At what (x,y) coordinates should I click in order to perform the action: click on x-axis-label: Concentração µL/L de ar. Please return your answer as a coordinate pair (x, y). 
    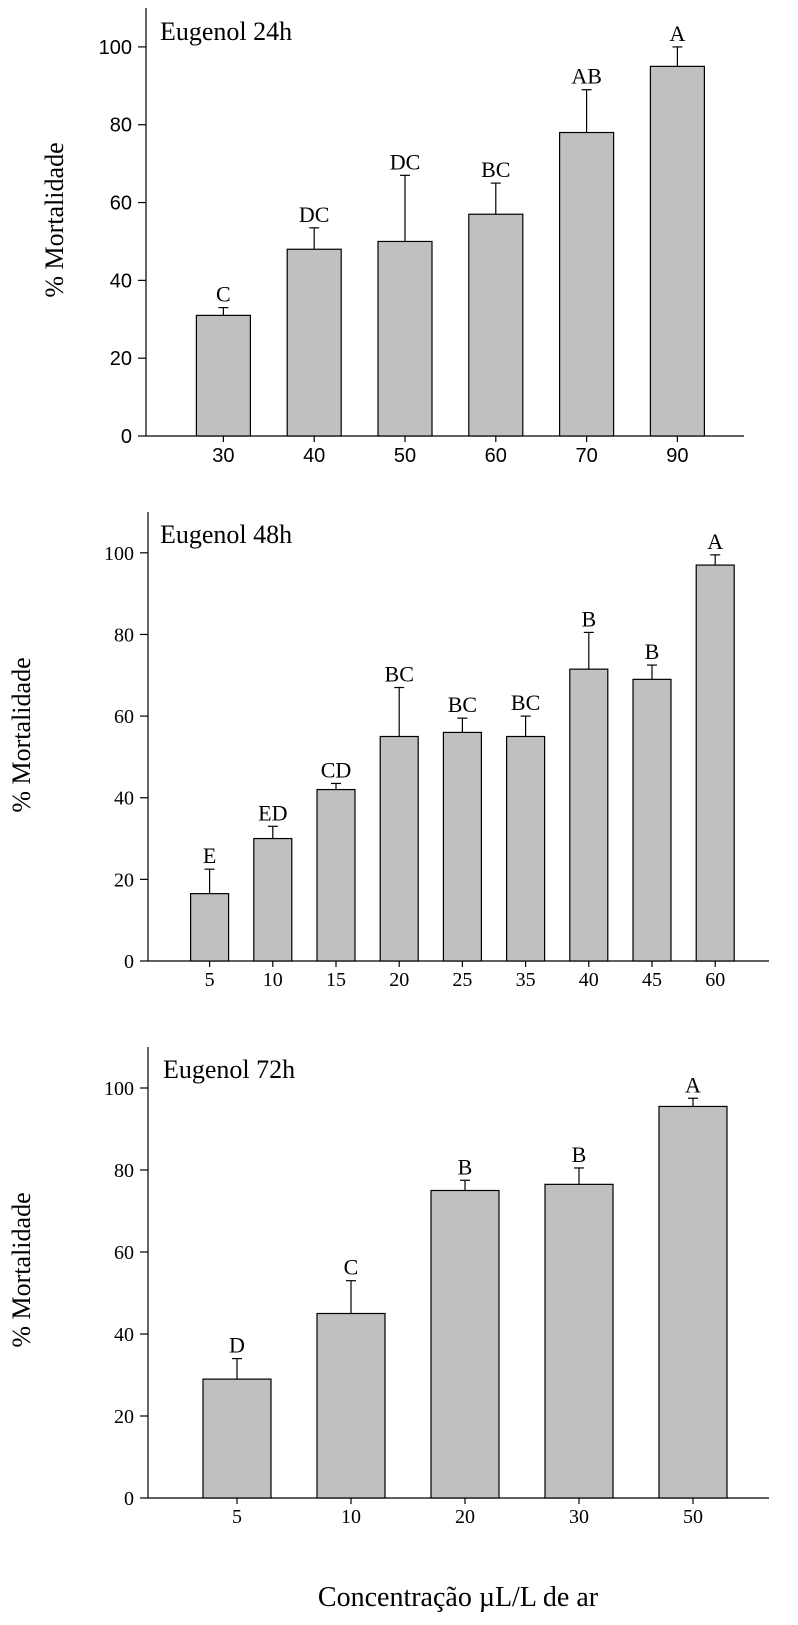
    Looking at the image, I should click on (458, 1597).